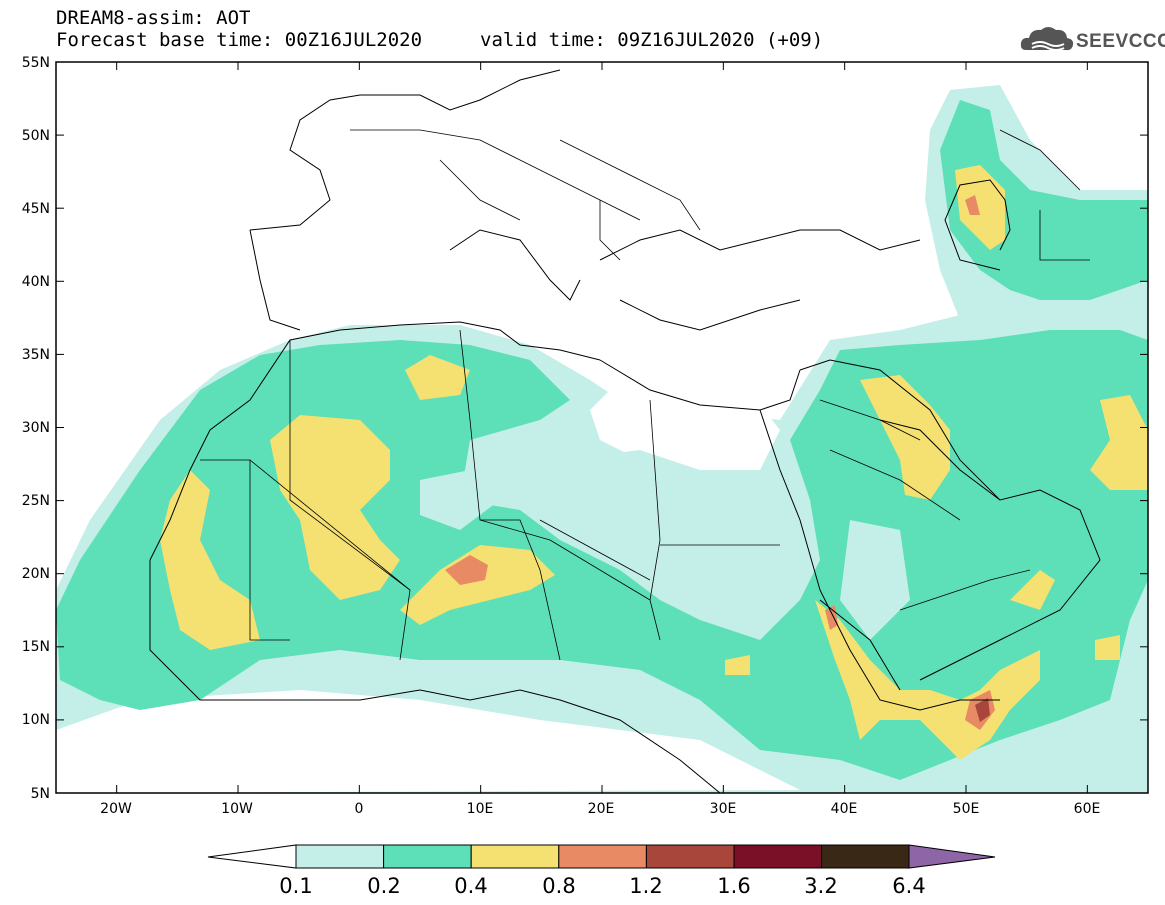  Describe the element at coordinates (36, 136) in the screenshot. I see `lat-label: 50N` at that location.